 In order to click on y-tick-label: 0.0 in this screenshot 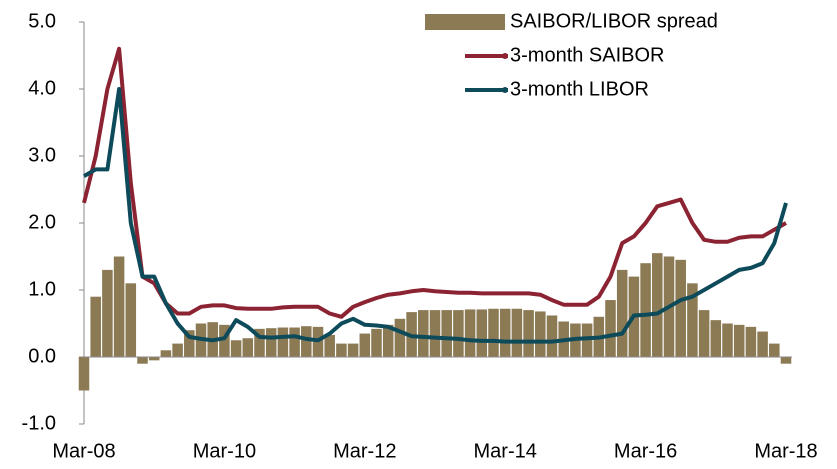, I will do `click(42, 356)`.